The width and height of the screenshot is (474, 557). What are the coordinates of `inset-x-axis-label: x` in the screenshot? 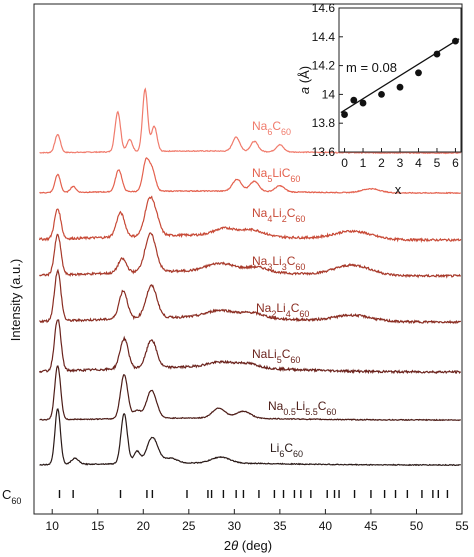 It's located at (398, 189).